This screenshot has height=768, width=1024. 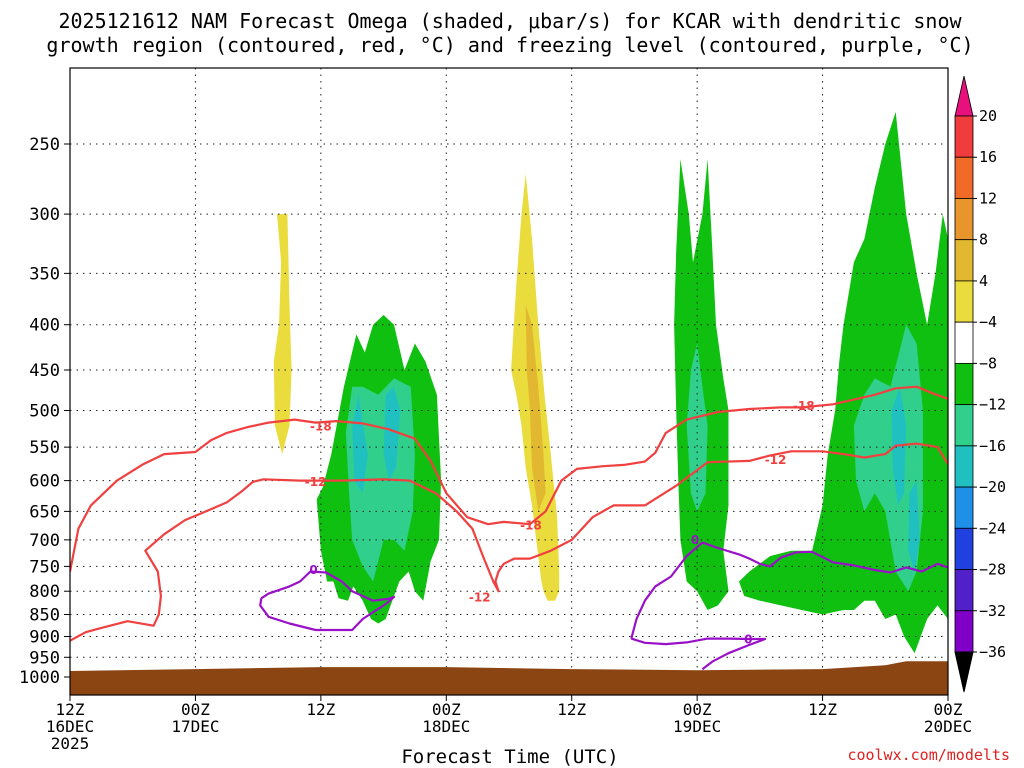 I want to click on x-tick-label-1-1: 00Z, so click(x=195, y=709).